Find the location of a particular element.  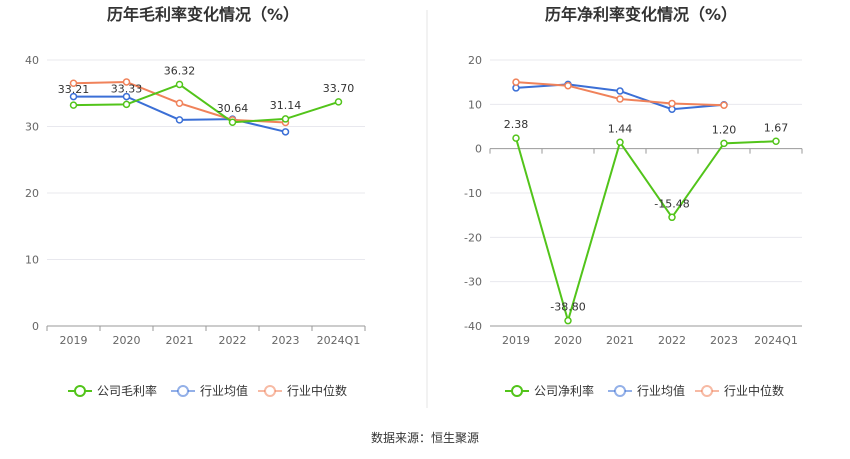

legend-item: 公司毛利率 is located at coordinates (112, 390).